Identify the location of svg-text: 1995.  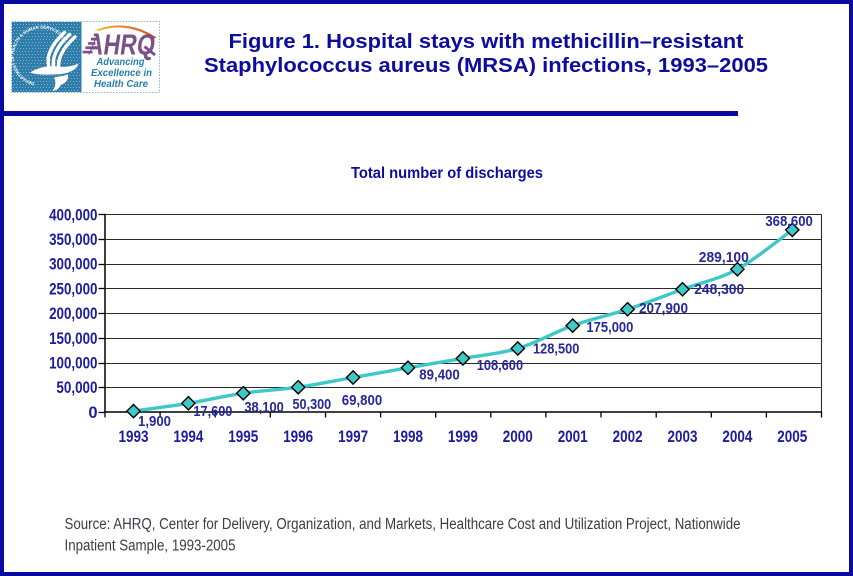
(243, 437).